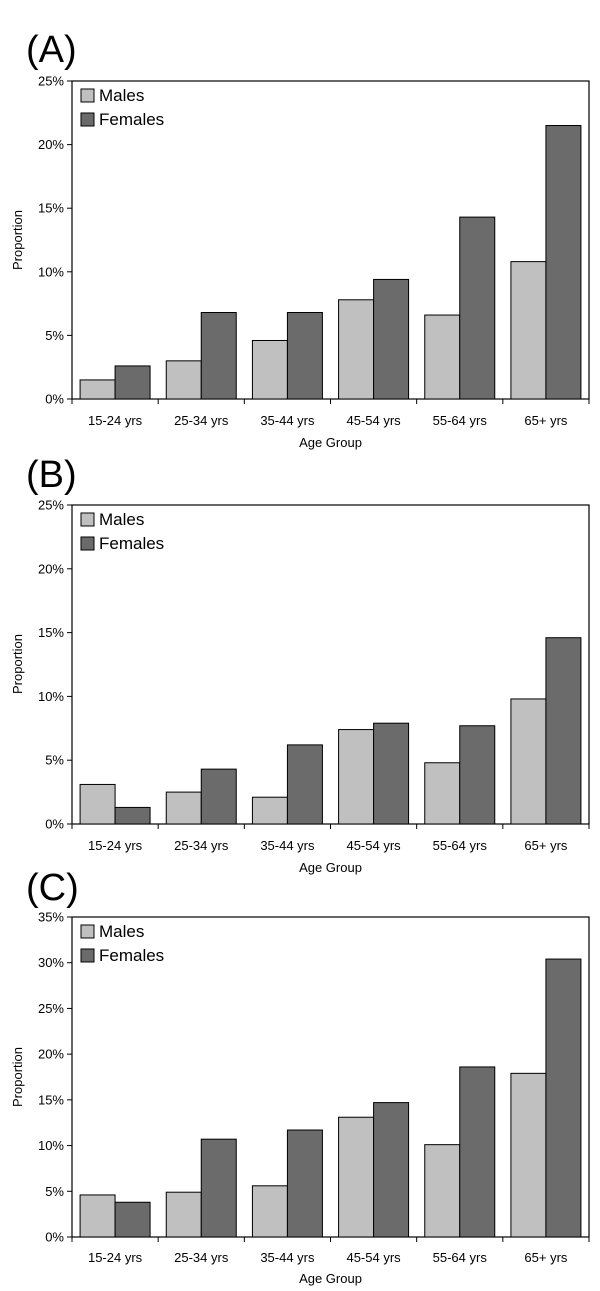 Image resolution: width=600 pixels, height=1291 pixels. What do you see at coordinates (52, 888) in the screenshot?
I see `panel-label: (C)` at bounding box center [52, 888].